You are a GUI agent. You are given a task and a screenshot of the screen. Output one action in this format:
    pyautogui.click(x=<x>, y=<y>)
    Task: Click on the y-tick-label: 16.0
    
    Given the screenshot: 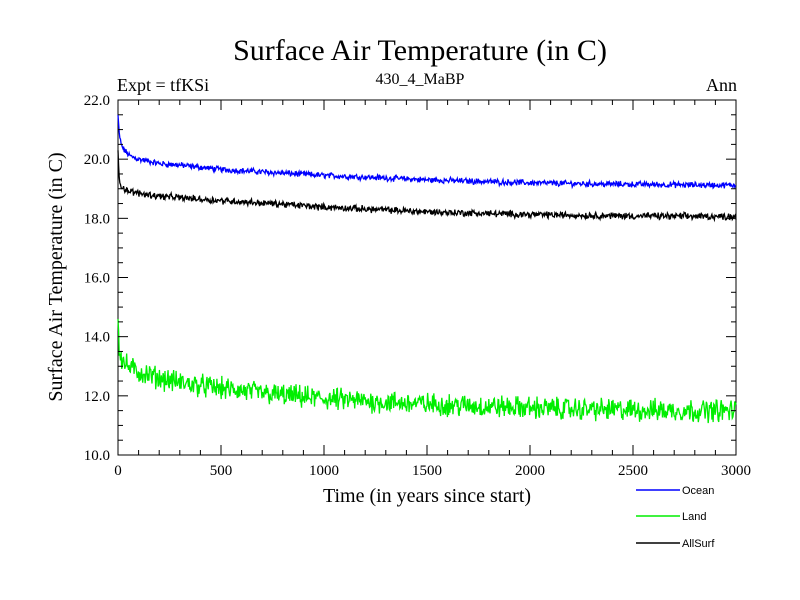 What is the action you would take?
    pyautogui.click(x=97, y=279)
    